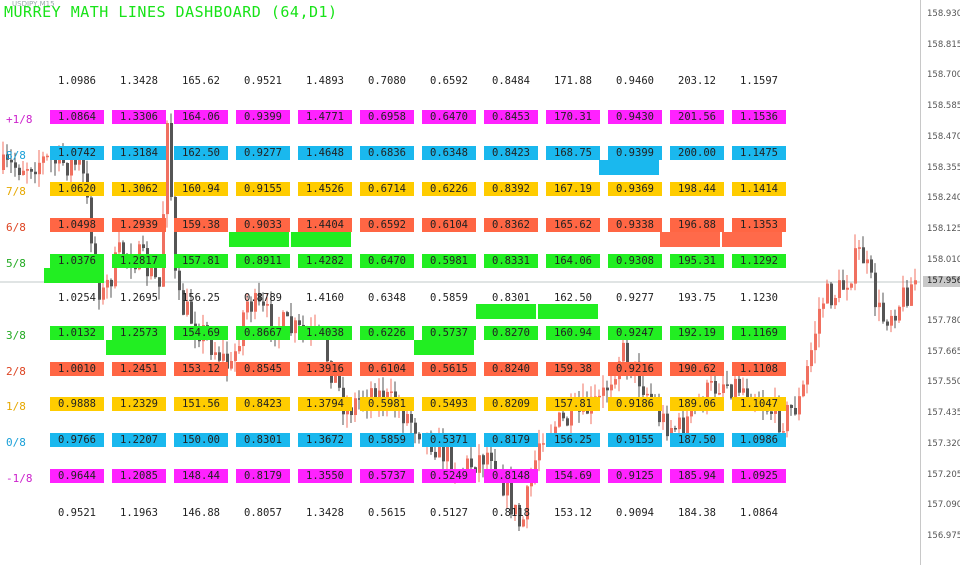 Image resolution: width=960 pixels, height=565 pixels. Describe the element at coordinates (325, 225) in the screenshot. I see `level-value-cell: 1.4404` at that location.